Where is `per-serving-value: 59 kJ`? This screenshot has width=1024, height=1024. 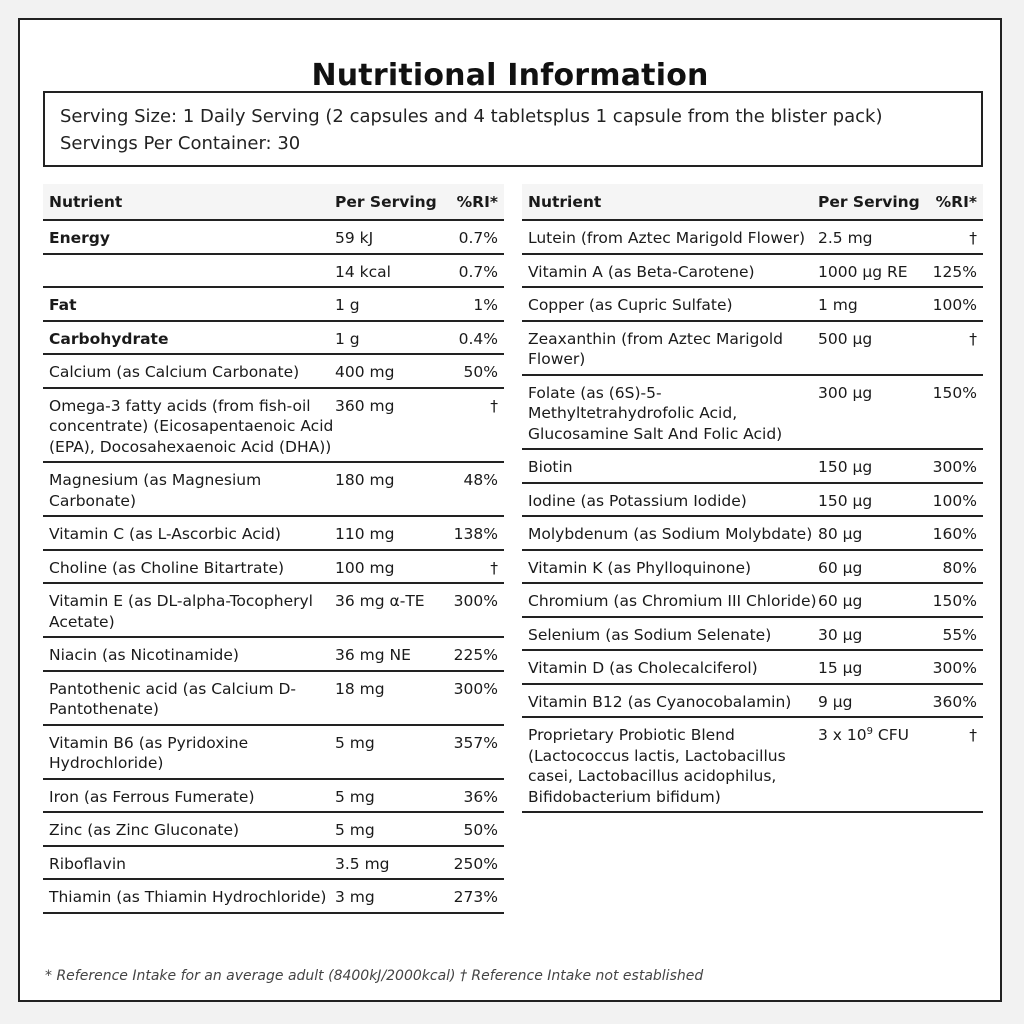
per-serving-value: 59 kJ is located at coordinates (354, 238).